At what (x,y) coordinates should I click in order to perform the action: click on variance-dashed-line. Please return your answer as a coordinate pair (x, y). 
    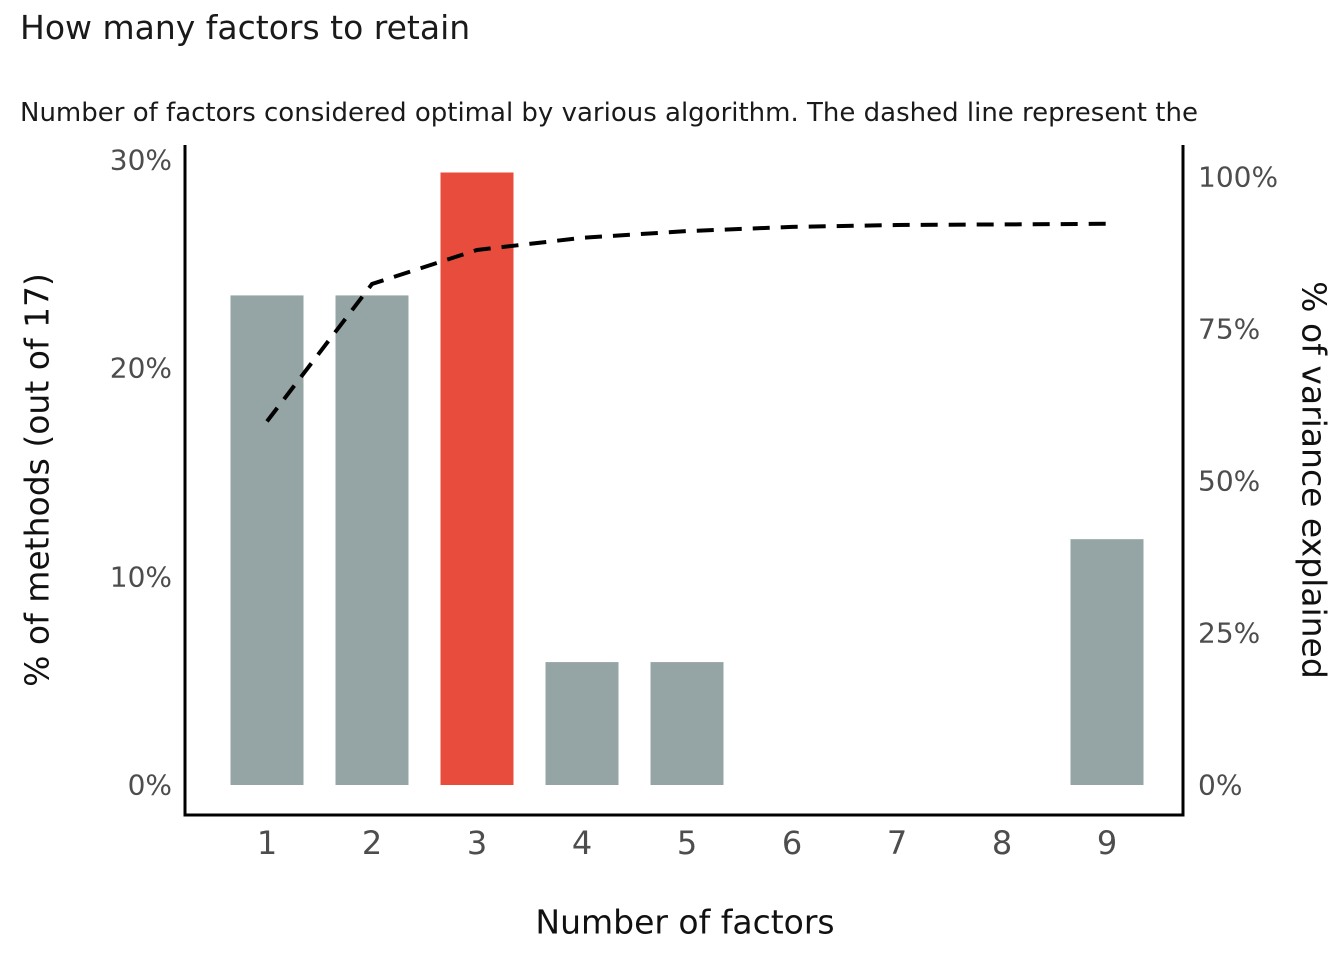
    Looking at the image, I should click on (686, 322).